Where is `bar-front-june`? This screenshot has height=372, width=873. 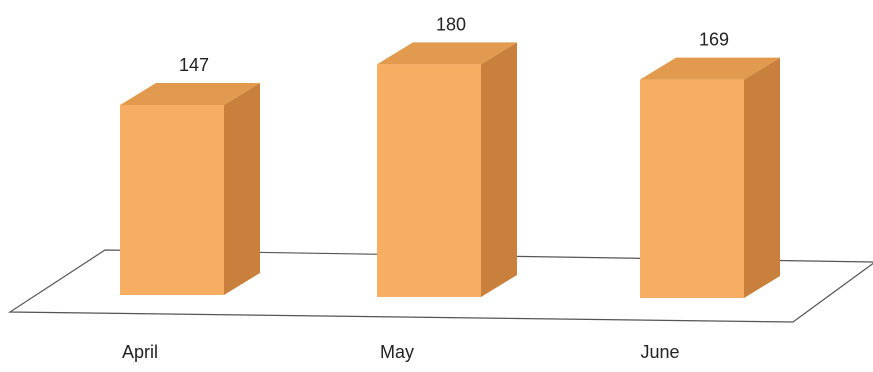 bar-front-june is located at coordinates (692, 188).